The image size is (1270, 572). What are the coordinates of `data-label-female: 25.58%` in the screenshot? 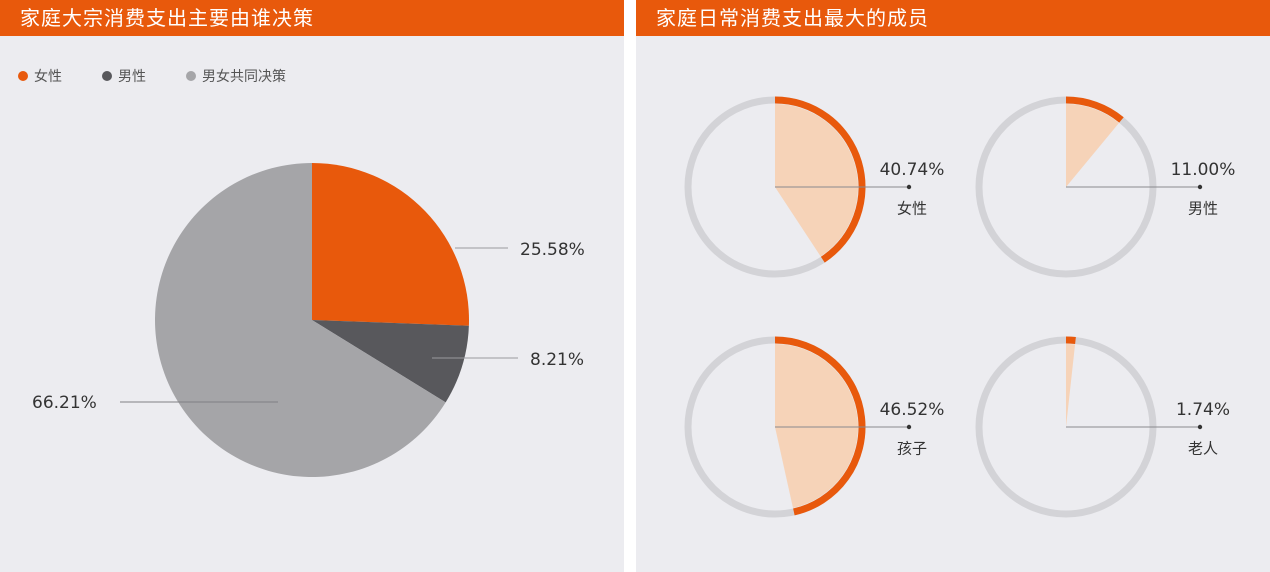 It's located at (552, 250).